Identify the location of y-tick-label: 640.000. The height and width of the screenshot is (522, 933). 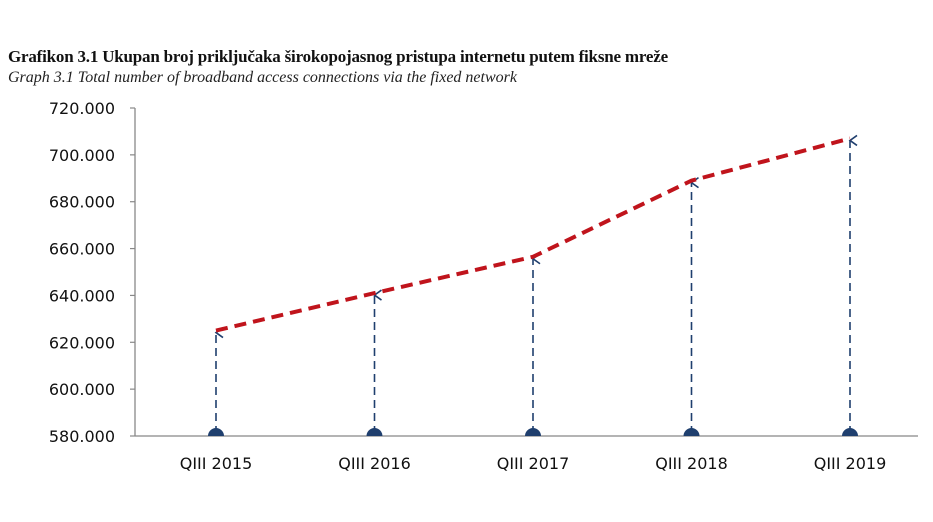
(82, 295).